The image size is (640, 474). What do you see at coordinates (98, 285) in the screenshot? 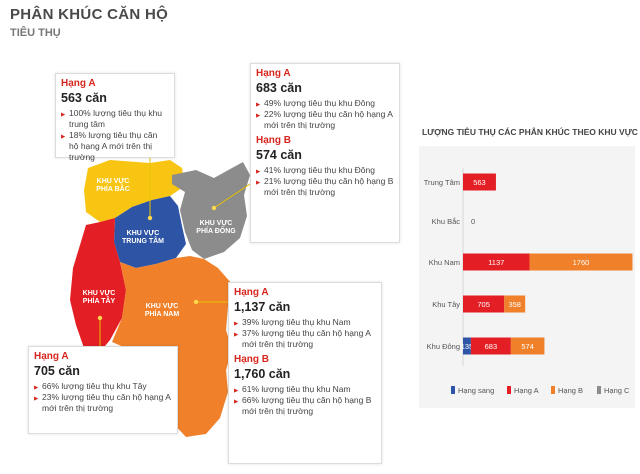
I see `region-tay` at bounding box center [98, 285].